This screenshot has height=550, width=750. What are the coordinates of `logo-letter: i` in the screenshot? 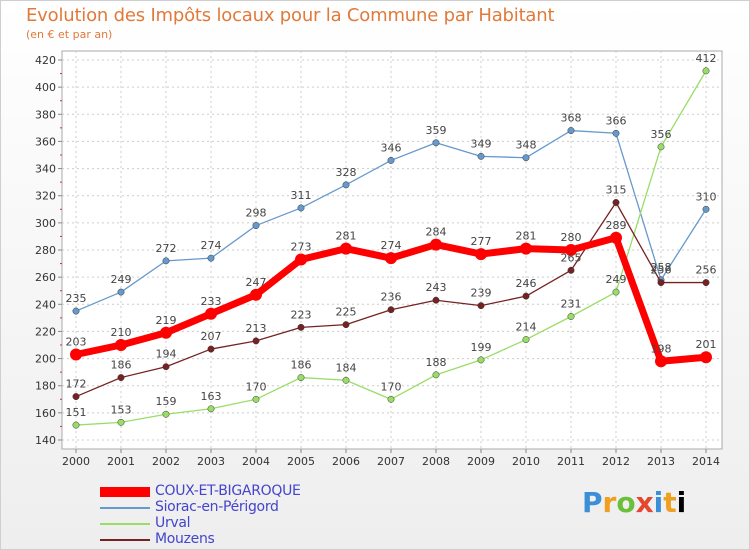 It's located at (658, 502).